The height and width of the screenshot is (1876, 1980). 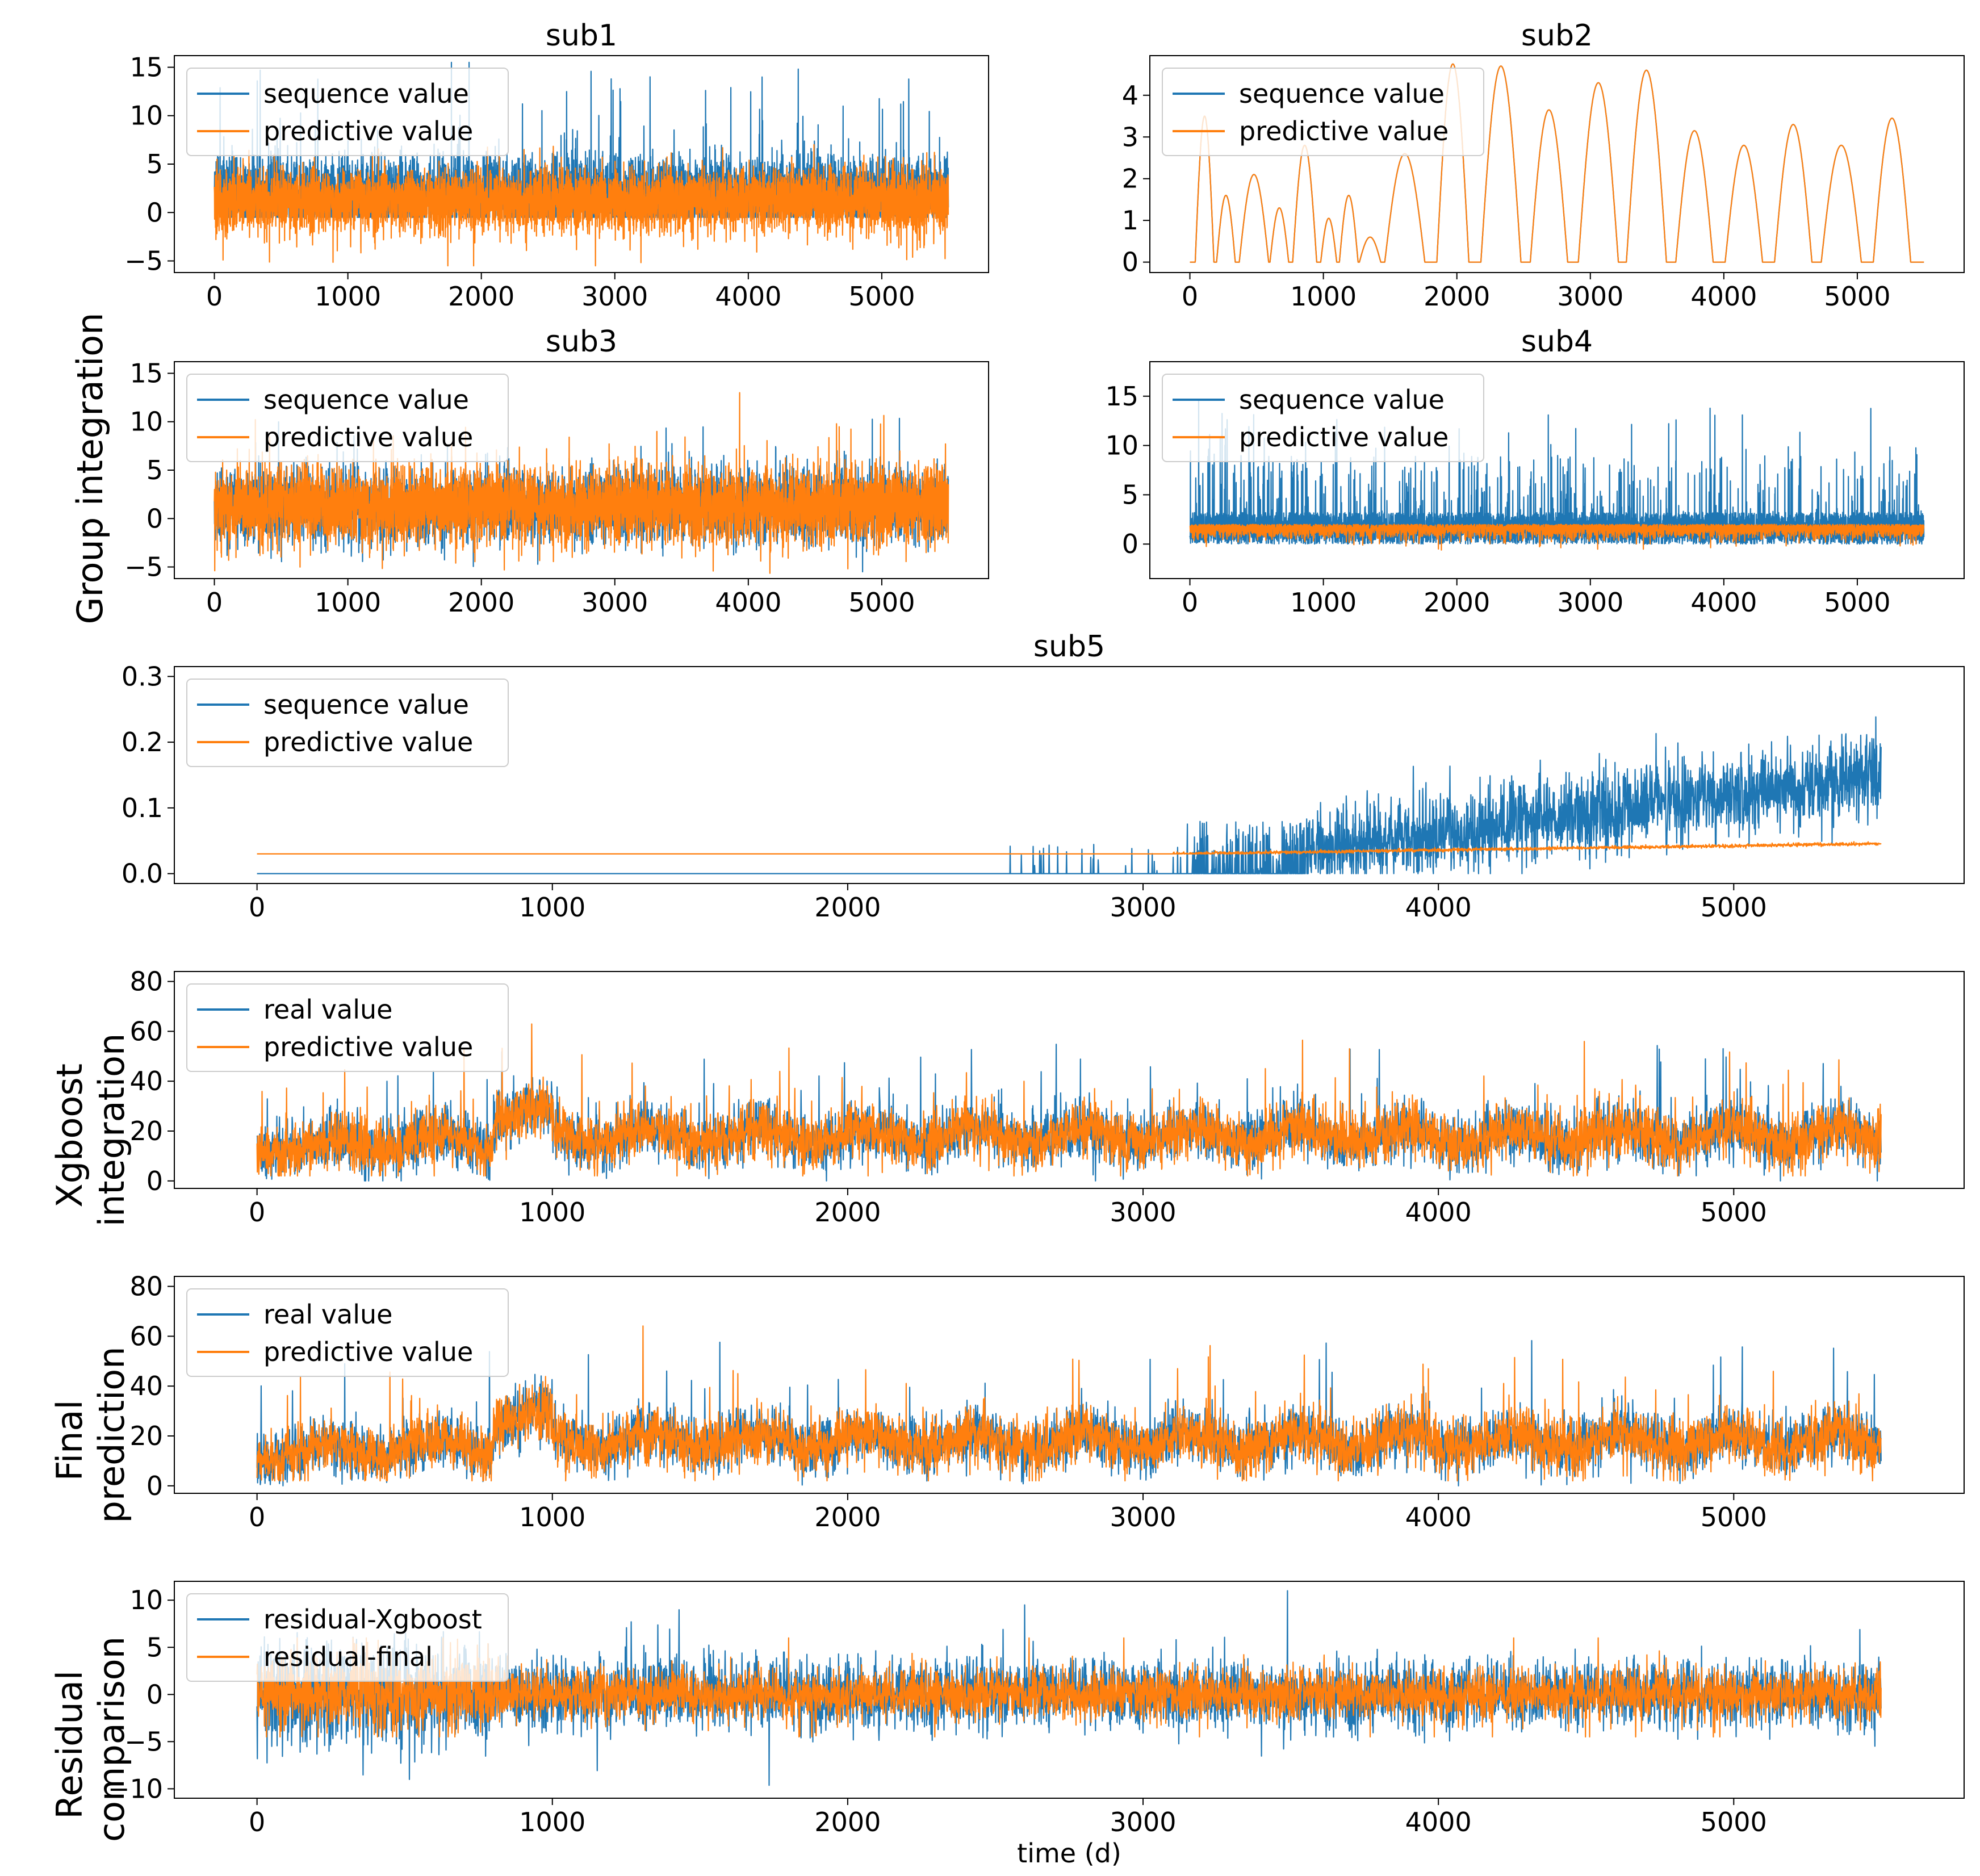 What do you see at coordinates (142, 677) in the screenshot?
I see `y-tick-label: 0.3` at bounding box center [142, 677].